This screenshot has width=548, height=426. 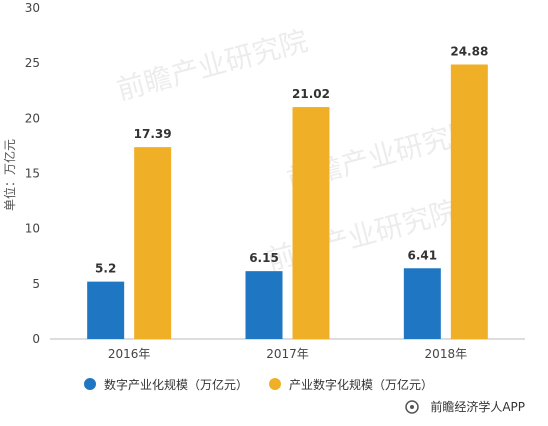 I want to click on legend-label: 产业数字化规模（万亿元）, so click(x=361, y=384).